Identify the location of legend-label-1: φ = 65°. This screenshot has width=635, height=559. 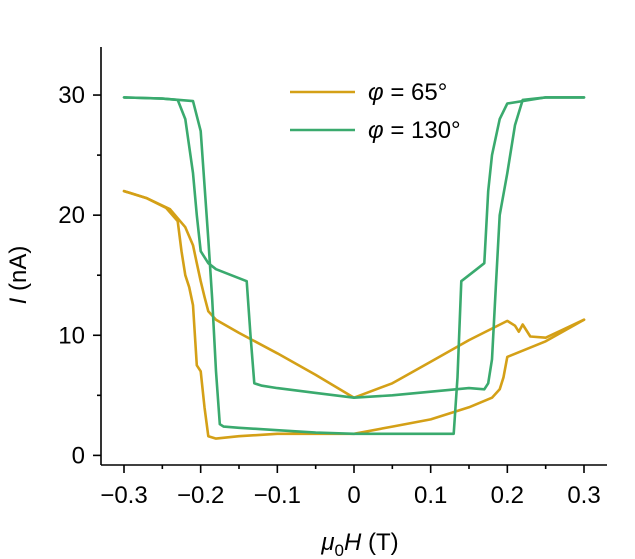
(407, 92).